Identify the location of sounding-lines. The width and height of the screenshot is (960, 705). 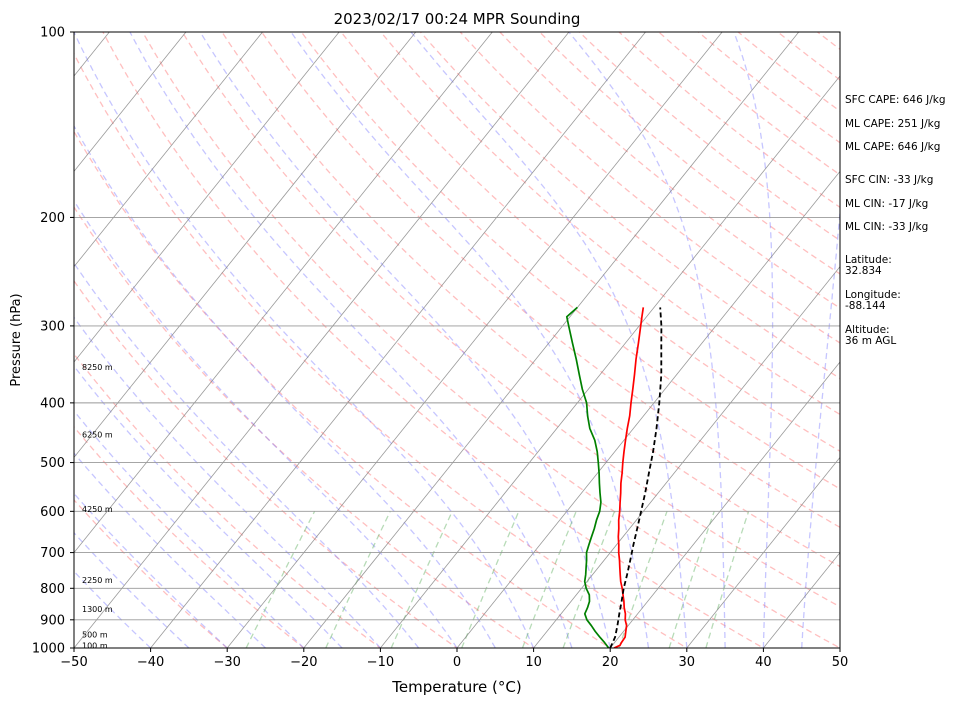
(614, 477).